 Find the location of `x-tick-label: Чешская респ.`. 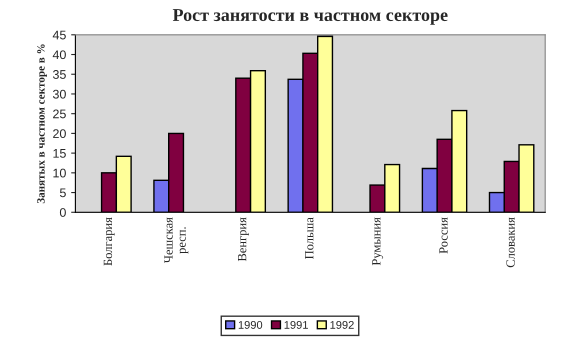

x-tick-label: Чешская респ. is located at coordinates (176, 240).